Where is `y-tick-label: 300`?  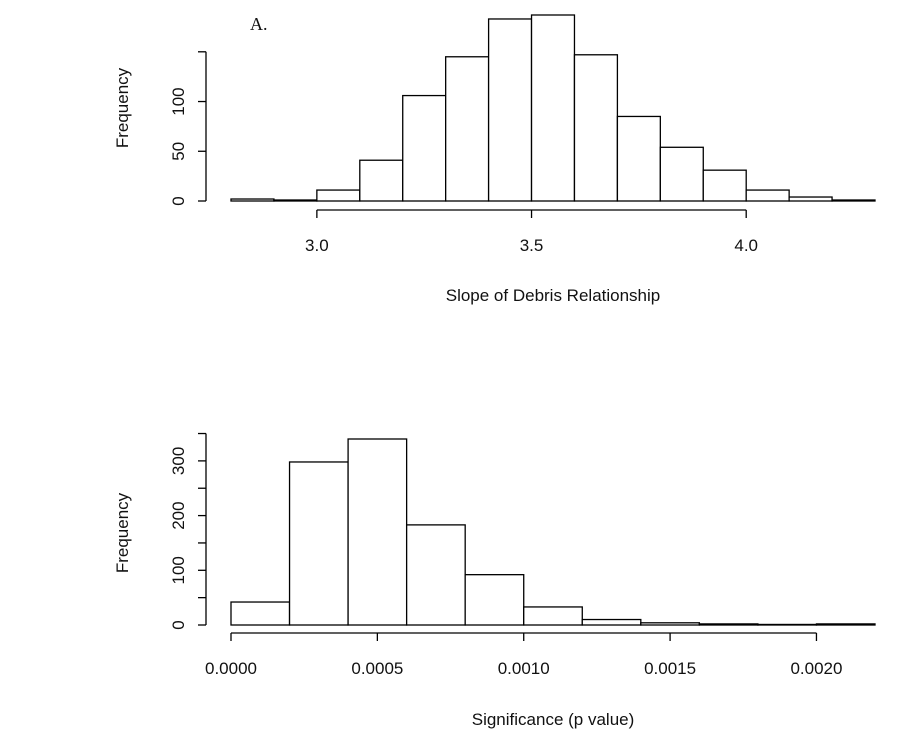 y-tick-label: 300 is located at coordinates (178, 461).